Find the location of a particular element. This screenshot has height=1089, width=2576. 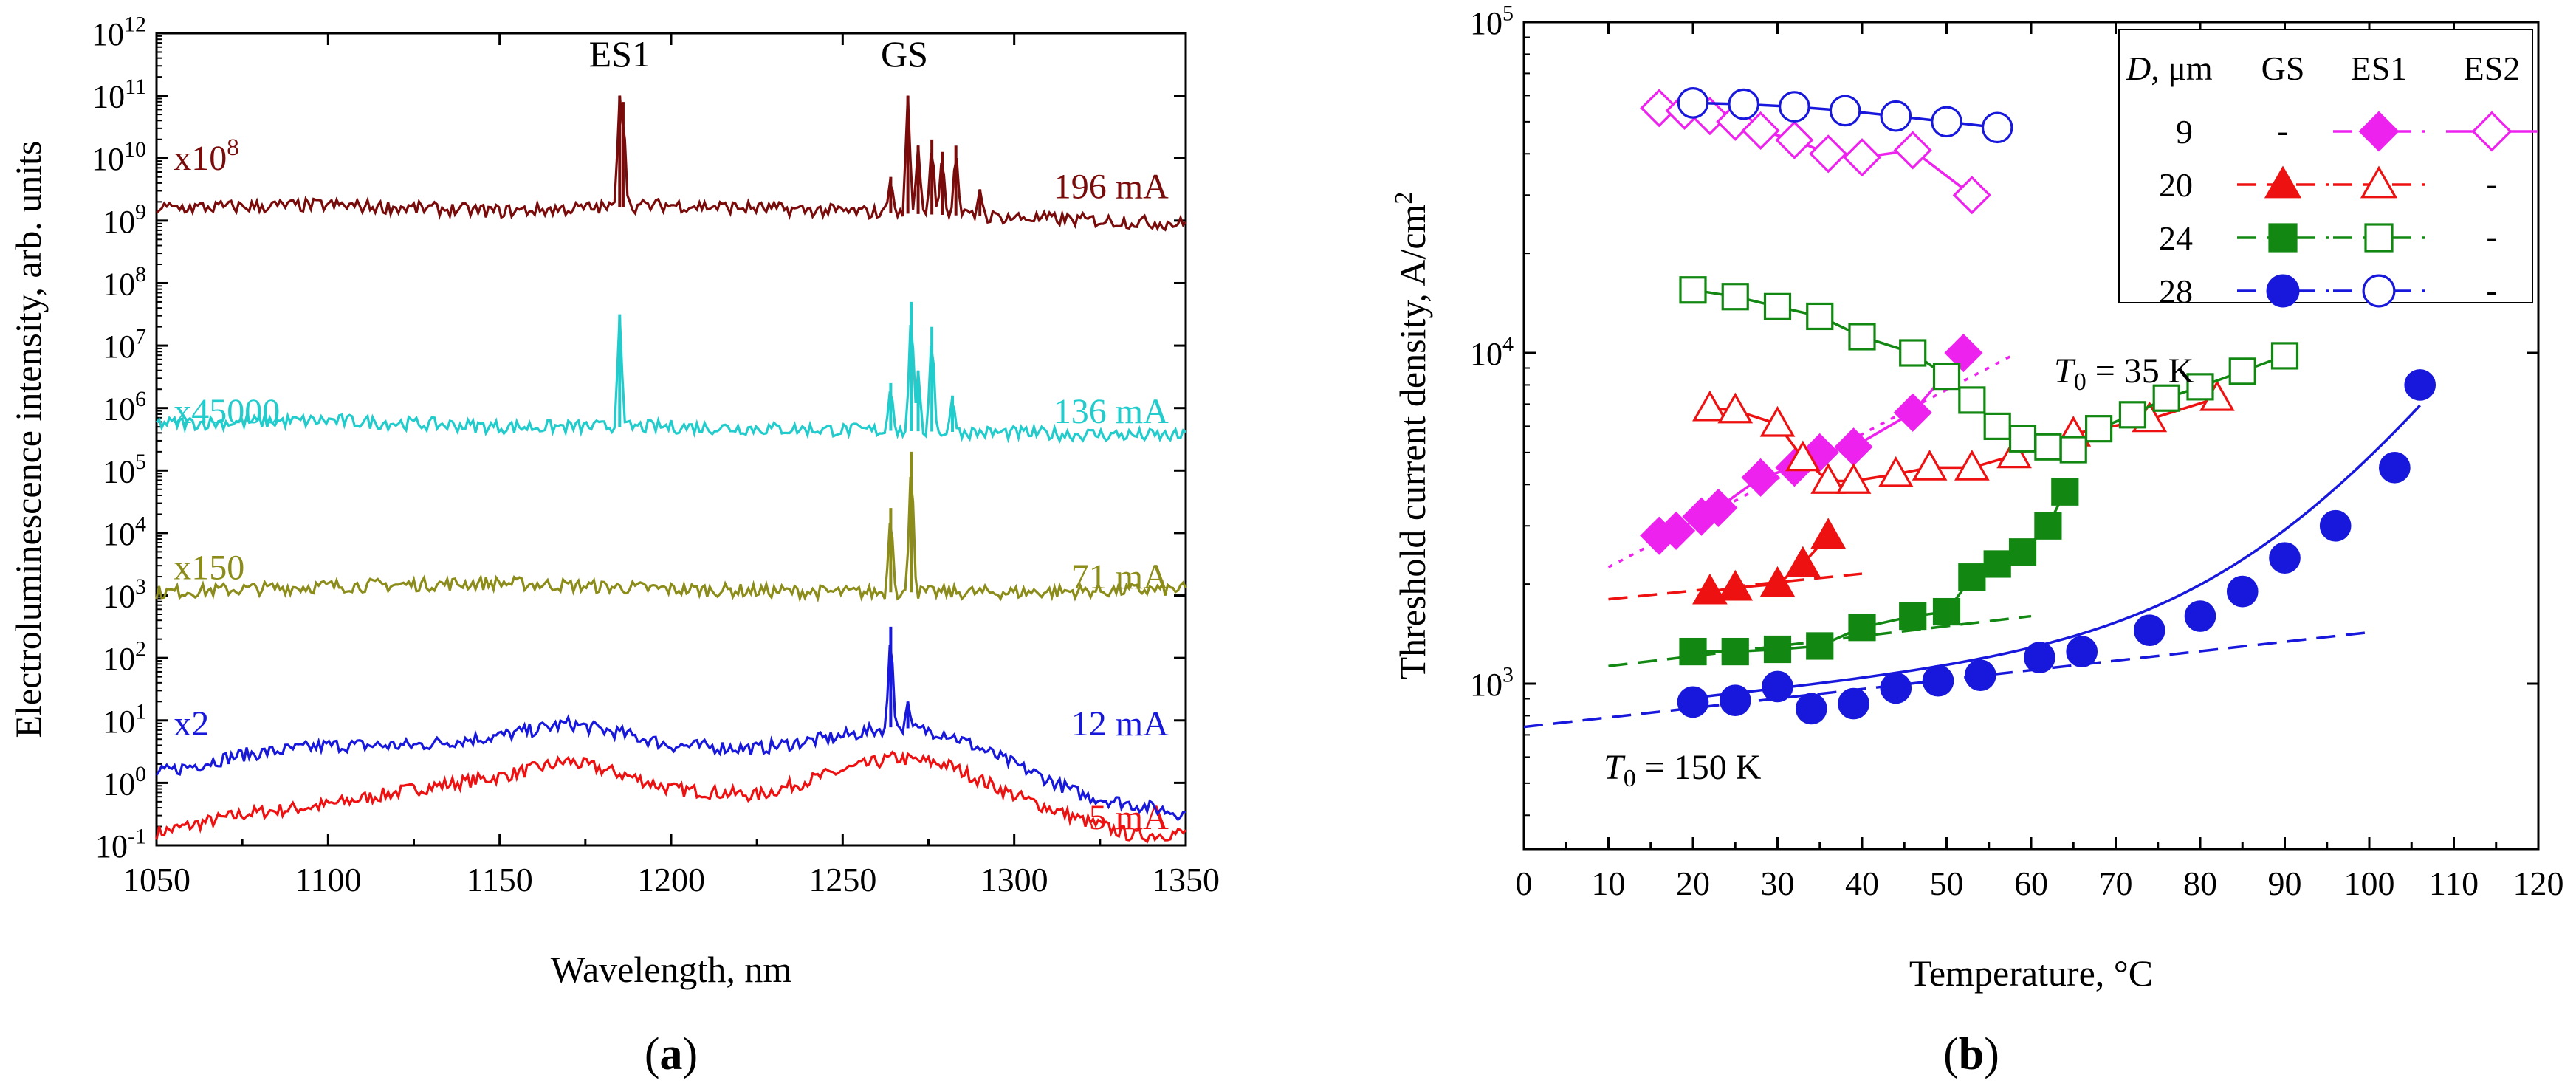

y-tick-label-a: 10⁸ is located at coordinates (124, 282).